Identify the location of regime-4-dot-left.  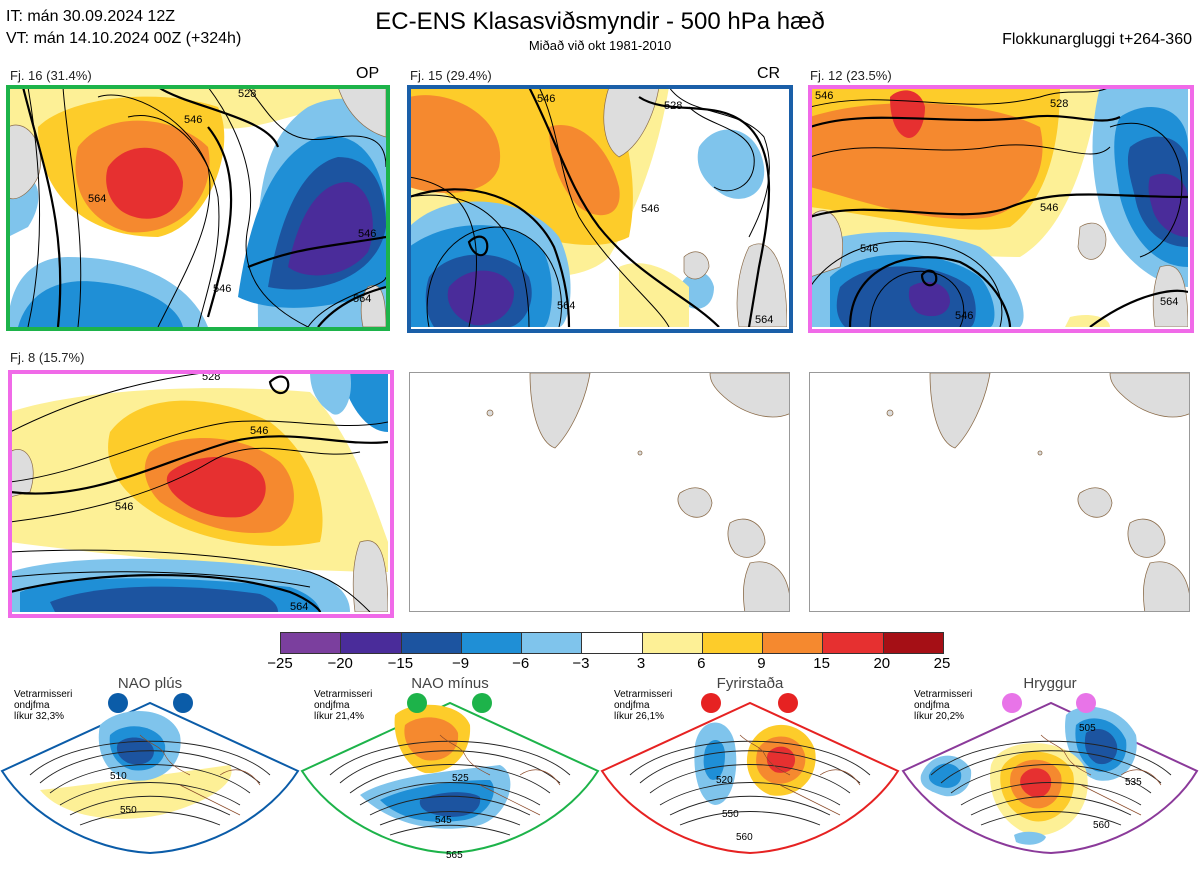
(1012, 703).